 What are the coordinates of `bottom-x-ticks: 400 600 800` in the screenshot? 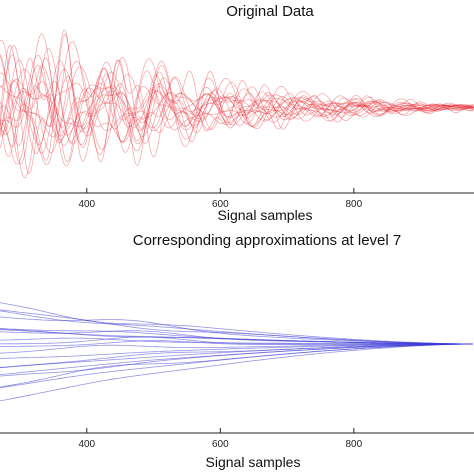 It's located at (220, 439).